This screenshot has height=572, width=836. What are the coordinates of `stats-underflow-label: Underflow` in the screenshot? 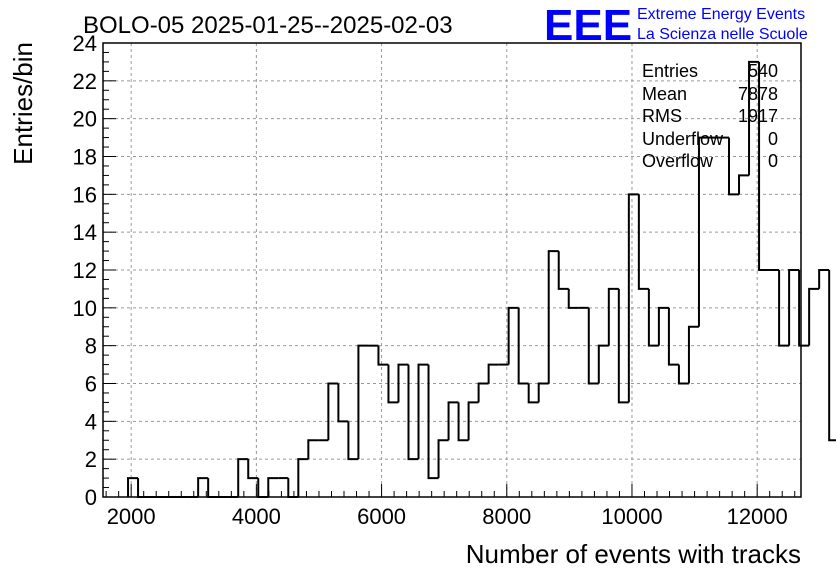 It's located at (683, 139).